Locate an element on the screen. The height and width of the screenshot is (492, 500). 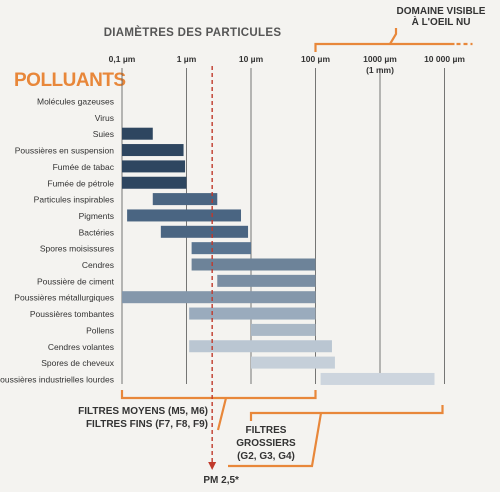
pm25-marker-arrow is located at coordinates (212, 466).